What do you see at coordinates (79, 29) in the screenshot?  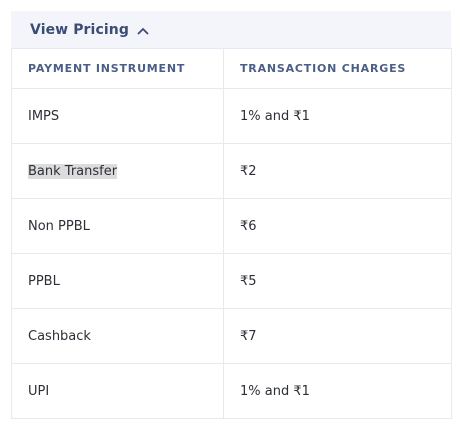 I see `view-pricing-label: View Pricing` at bounding box center [79, 29].